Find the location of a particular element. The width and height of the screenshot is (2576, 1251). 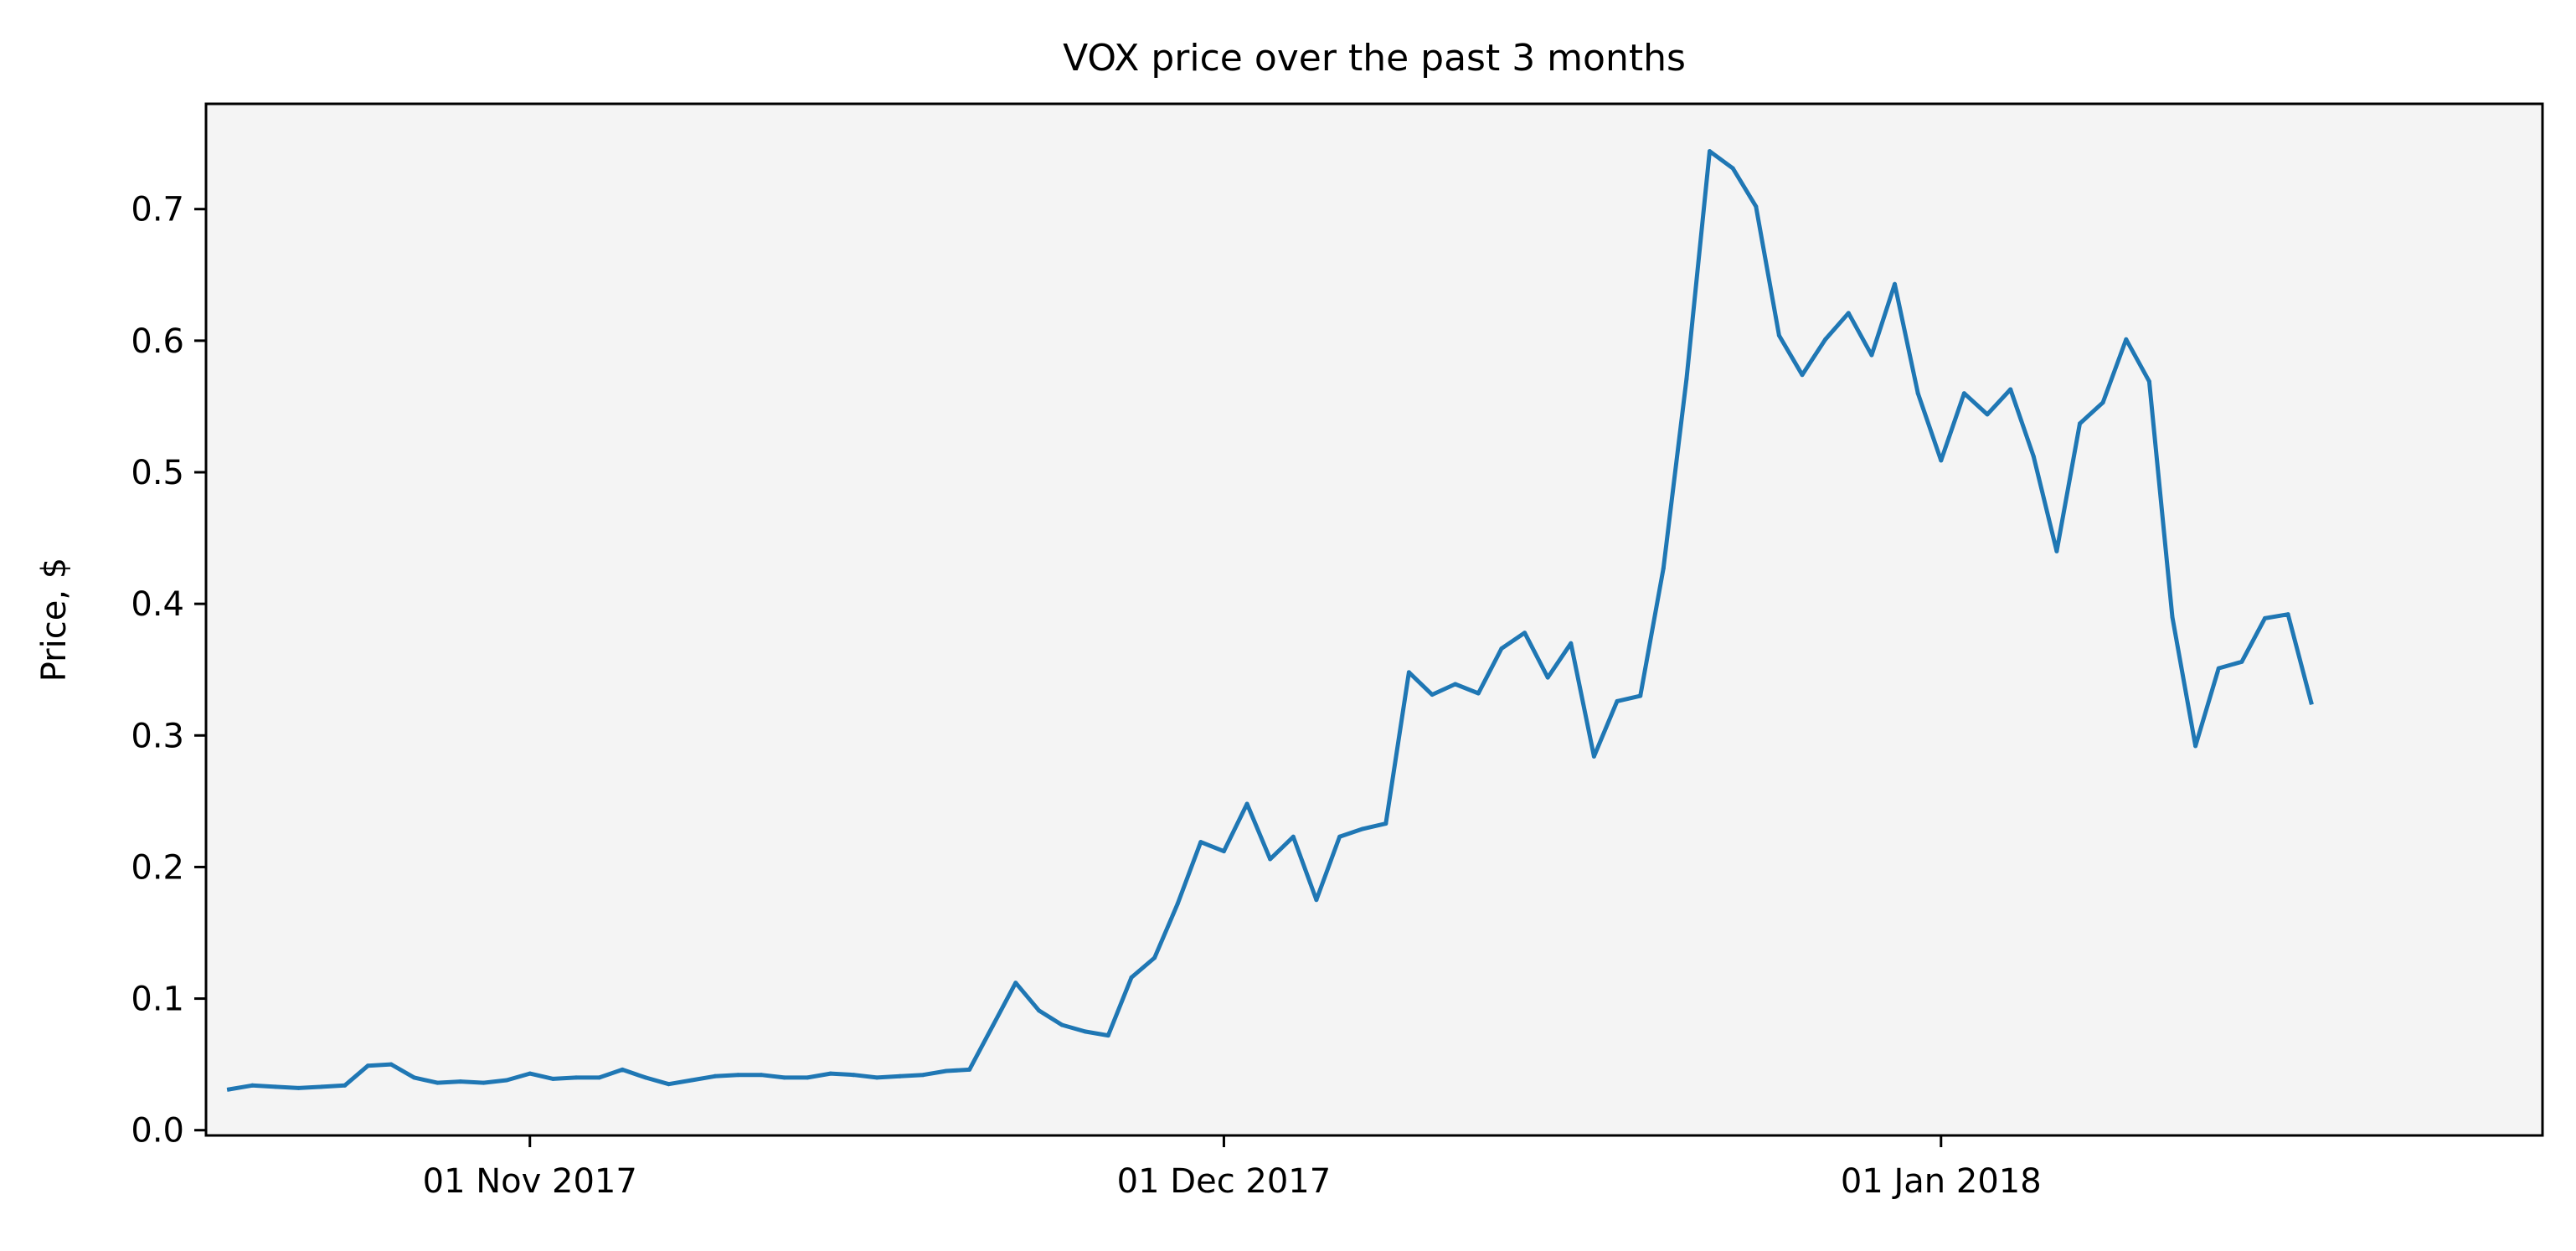

x-axis: 01 Nov 2017 01 Dec 2017 01 Jan 2018 is located at coordinates (1232, 1168).